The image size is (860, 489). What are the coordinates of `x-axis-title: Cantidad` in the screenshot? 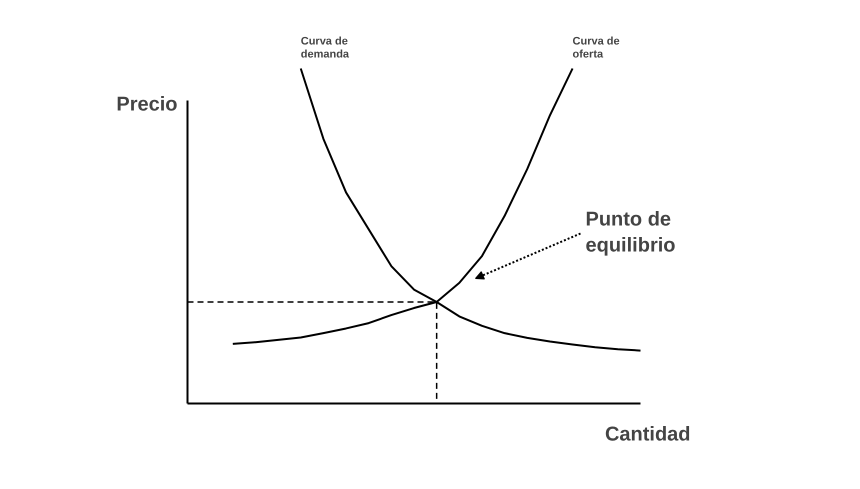 It's located at (647, 435).